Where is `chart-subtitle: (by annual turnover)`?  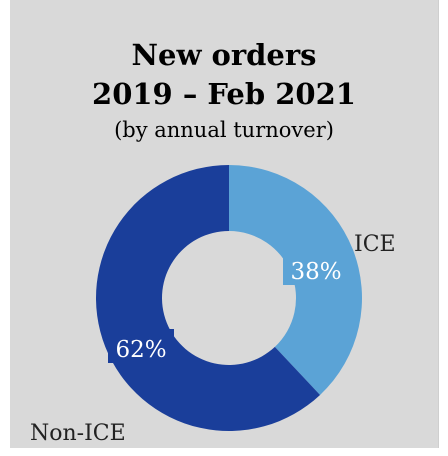
chart-subtitle: (by annual turnover) is located at coordinates (224, 130).